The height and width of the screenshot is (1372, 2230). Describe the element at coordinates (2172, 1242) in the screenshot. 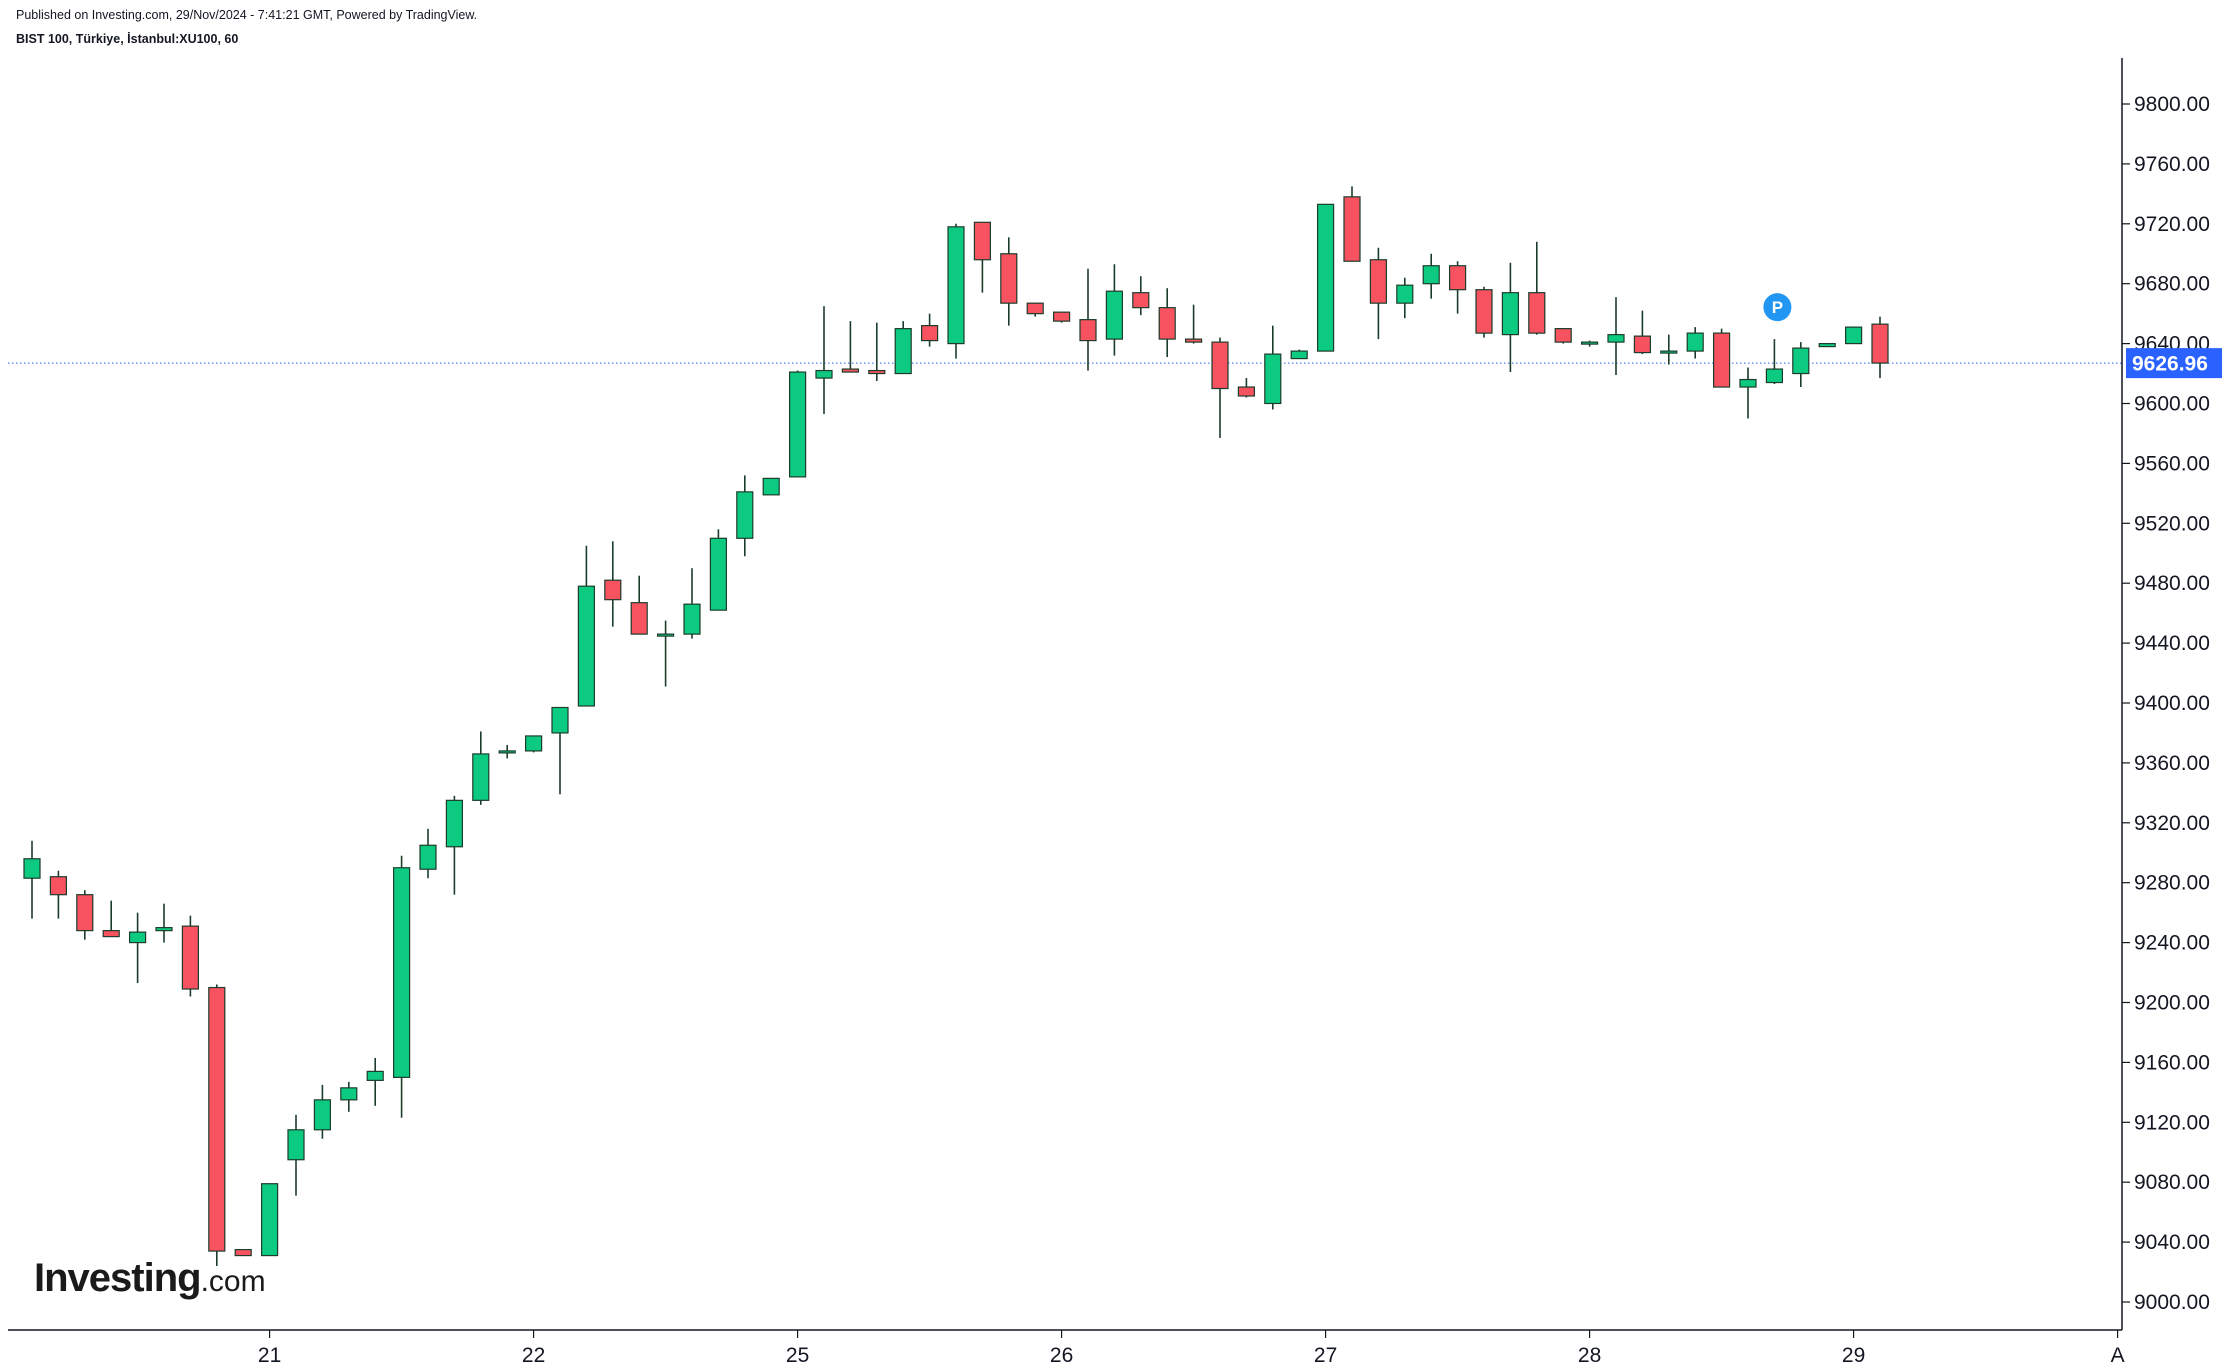

I see `price-tick-label: 9040.00` at that location.